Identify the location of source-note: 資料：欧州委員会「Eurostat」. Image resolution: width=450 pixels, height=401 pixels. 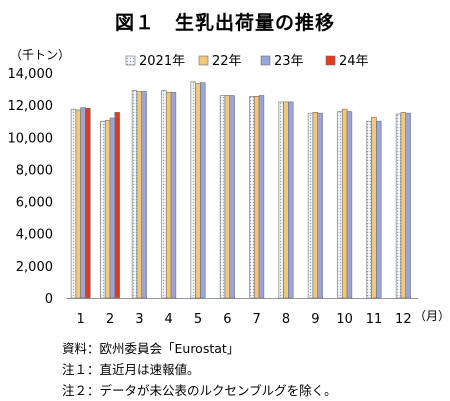
(151, 348).